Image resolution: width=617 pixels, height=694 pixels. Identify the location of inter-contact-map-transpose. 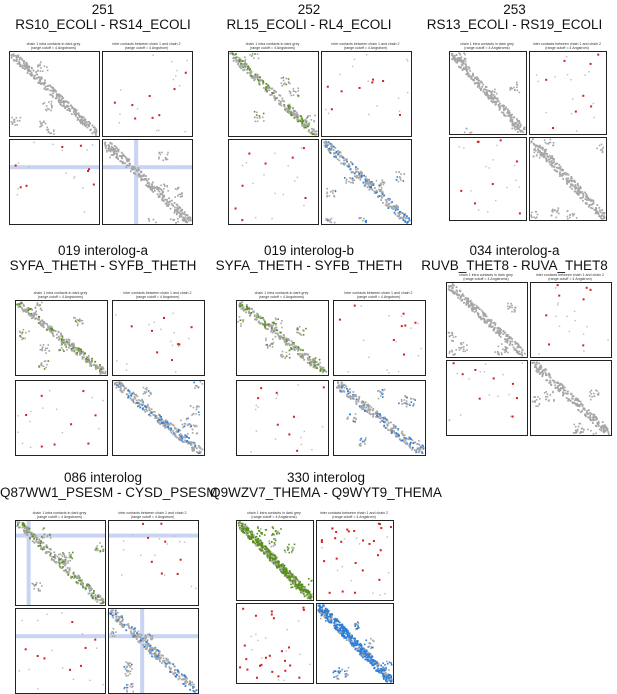
(487, 398).